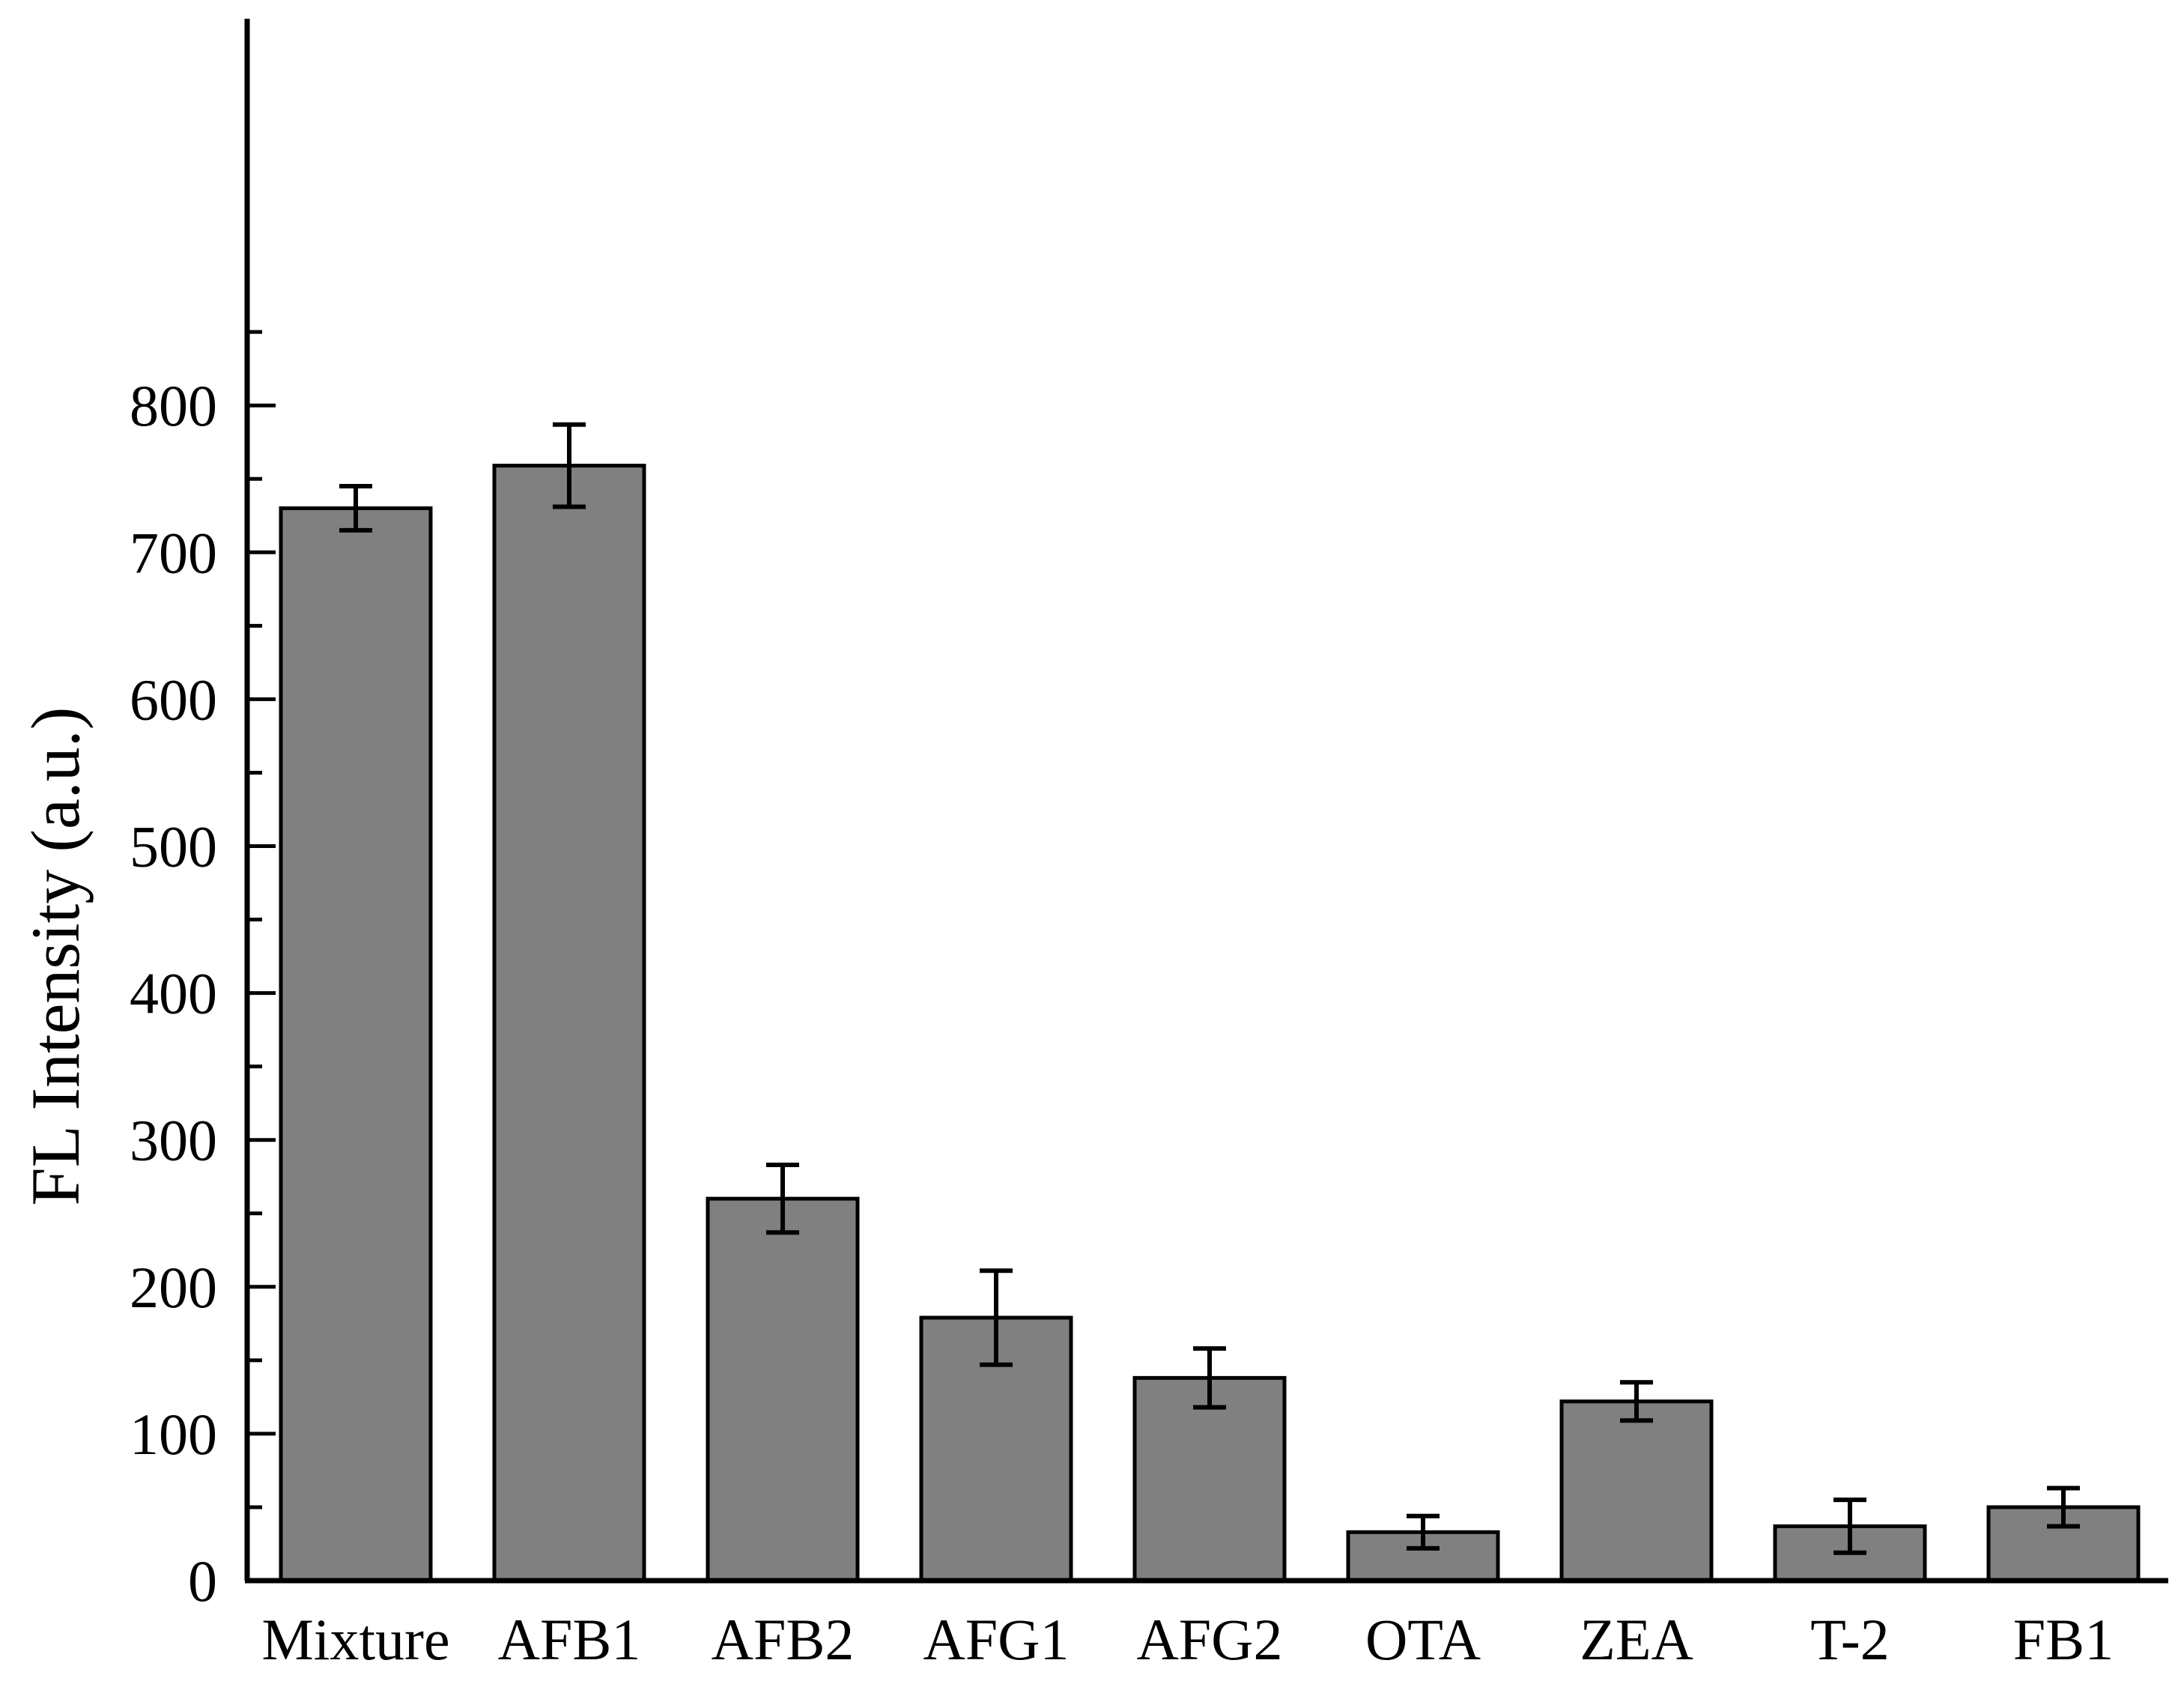  Describe the element at coordinates (783, 1639) in the screenshot. I see `x-tick-label: AFB2` at that location.